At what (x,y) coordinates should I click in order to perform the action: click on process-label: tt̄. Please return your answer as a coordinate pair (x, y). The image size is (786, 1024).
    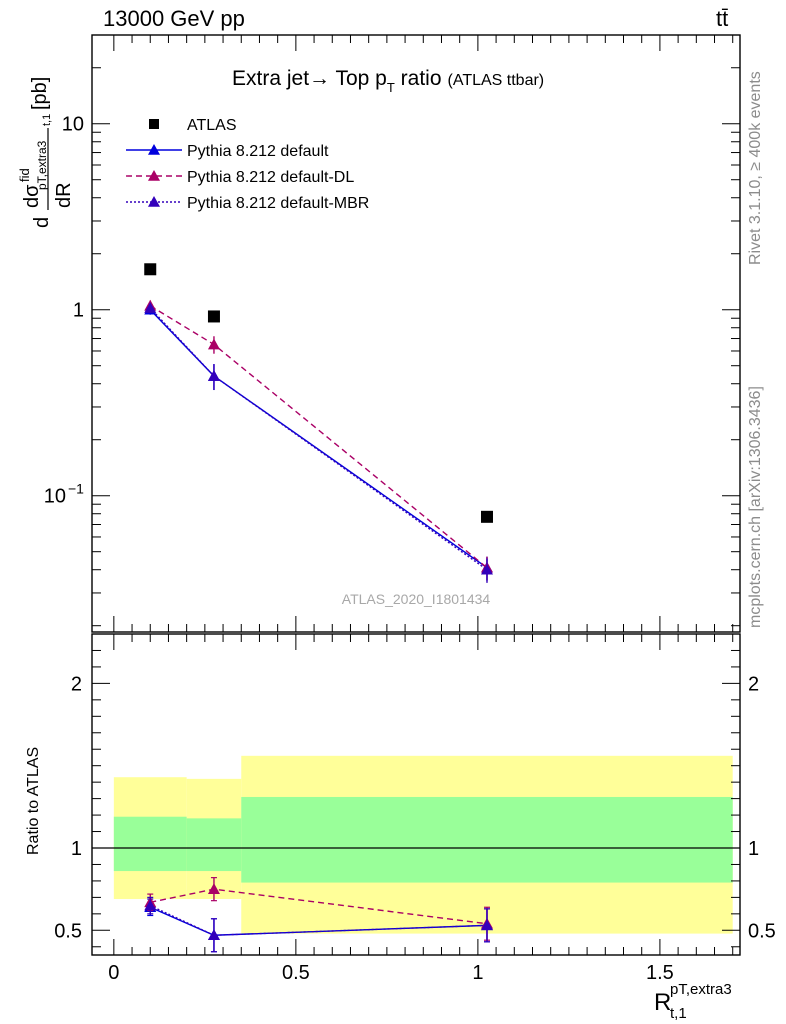
    Looking at the image, I should click on (722, 18).